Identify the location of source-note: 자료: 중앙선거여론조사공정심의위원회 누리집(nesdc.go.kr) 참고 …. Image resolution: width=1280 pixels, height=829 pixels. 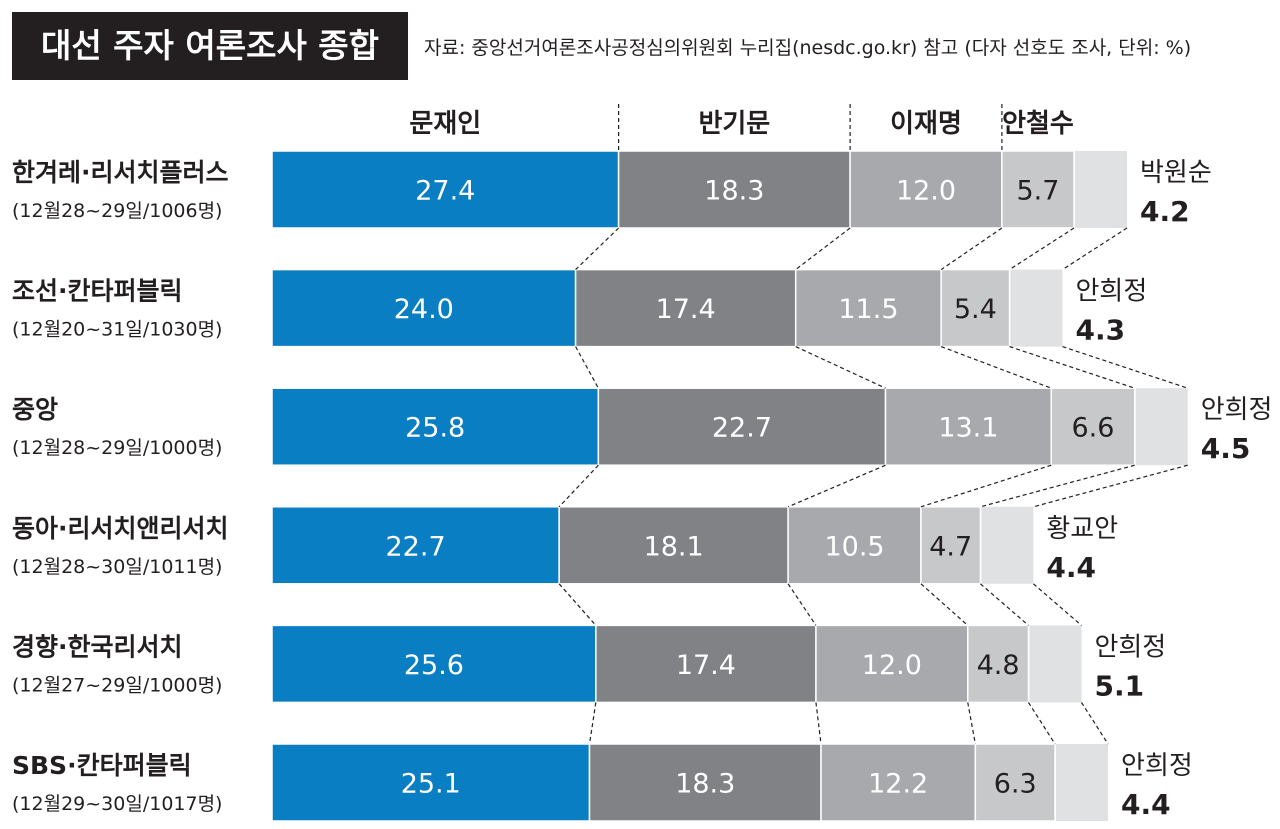
(808, 48).